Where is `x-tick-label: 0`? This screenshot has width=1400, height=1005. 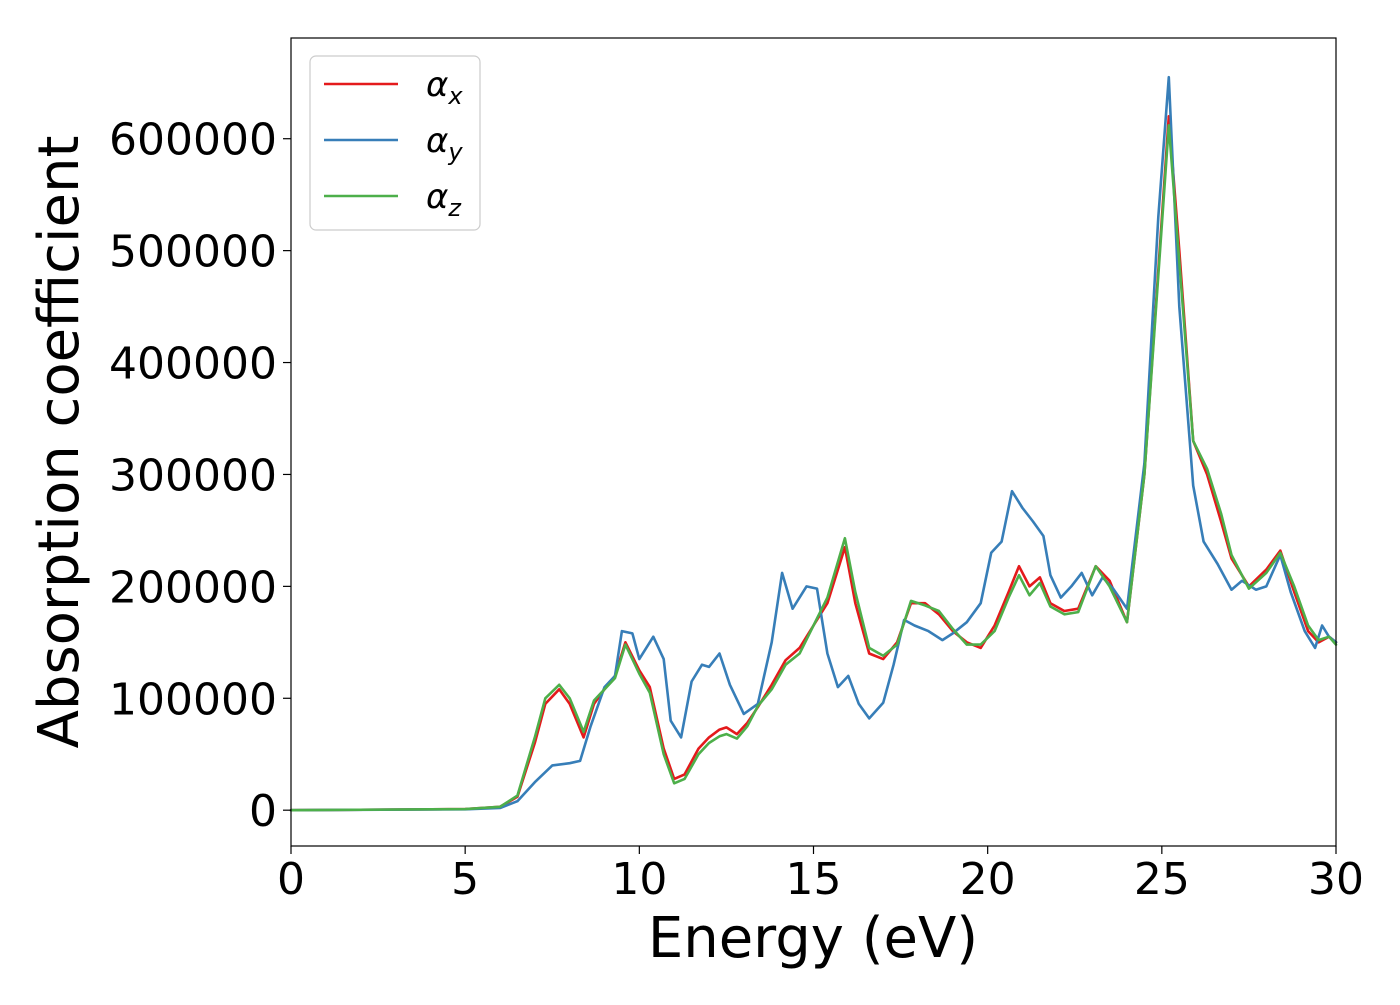
x-tick-label: 0 is located at coordinates (291, 879).